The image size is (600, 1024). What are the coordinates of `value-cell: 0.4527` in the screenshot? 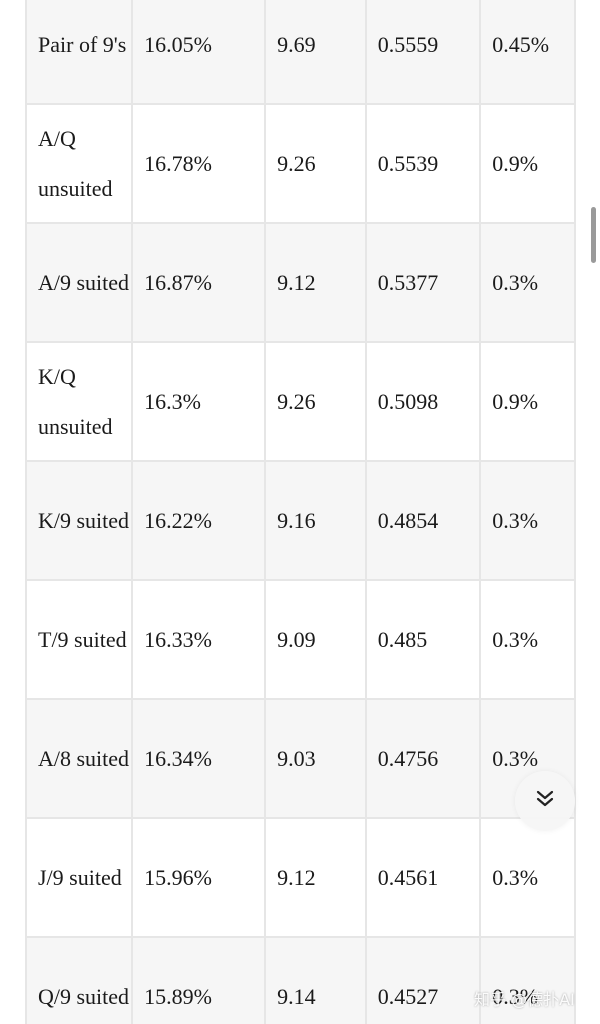 It's located at (423, 980).